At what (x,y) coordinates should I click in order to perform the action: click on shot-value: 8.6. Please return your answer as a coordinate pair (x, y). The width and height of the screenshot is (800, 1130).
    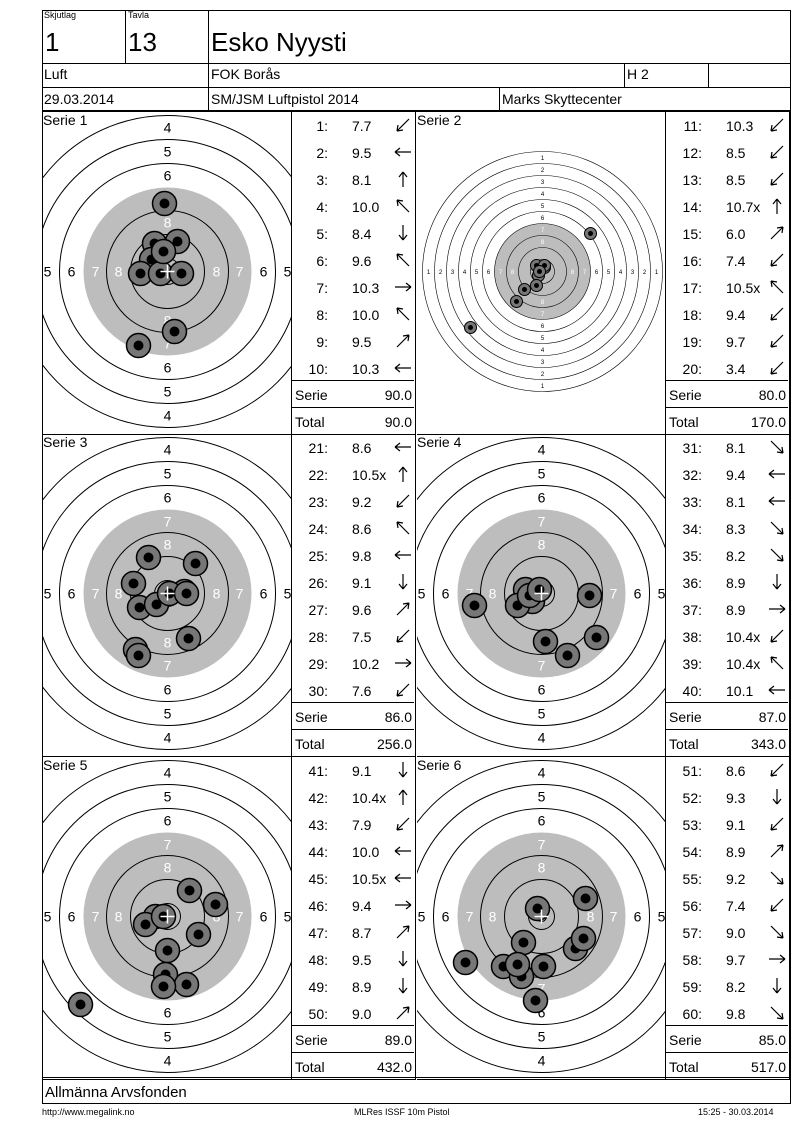
    Looking at the image, I should click on (362, 529).